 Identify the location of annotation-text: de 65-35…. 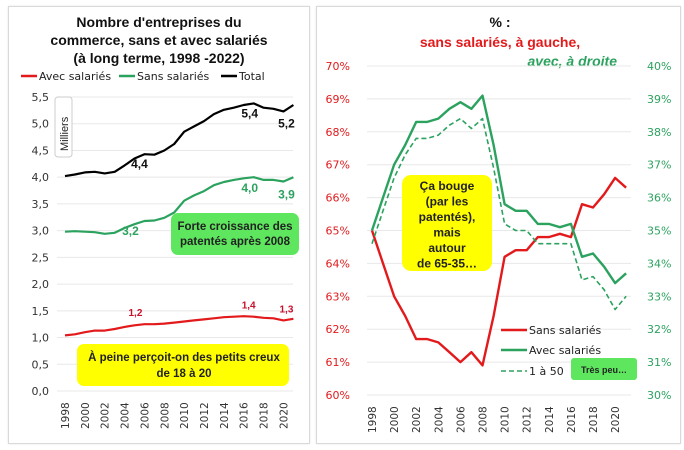
(447, 264).